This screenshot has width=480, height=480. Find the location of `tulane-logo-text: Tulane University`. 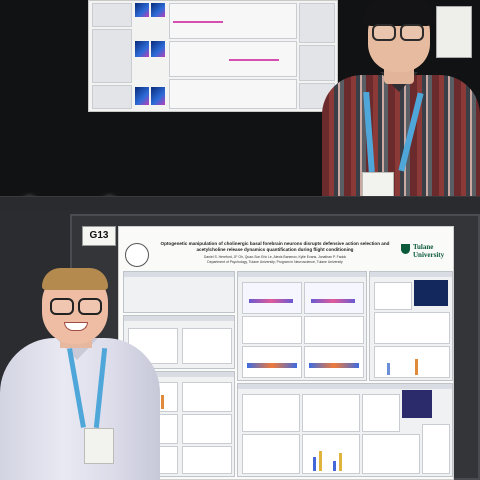

tulane-logo-text: Tulane University is located at coordinates (429, 251).